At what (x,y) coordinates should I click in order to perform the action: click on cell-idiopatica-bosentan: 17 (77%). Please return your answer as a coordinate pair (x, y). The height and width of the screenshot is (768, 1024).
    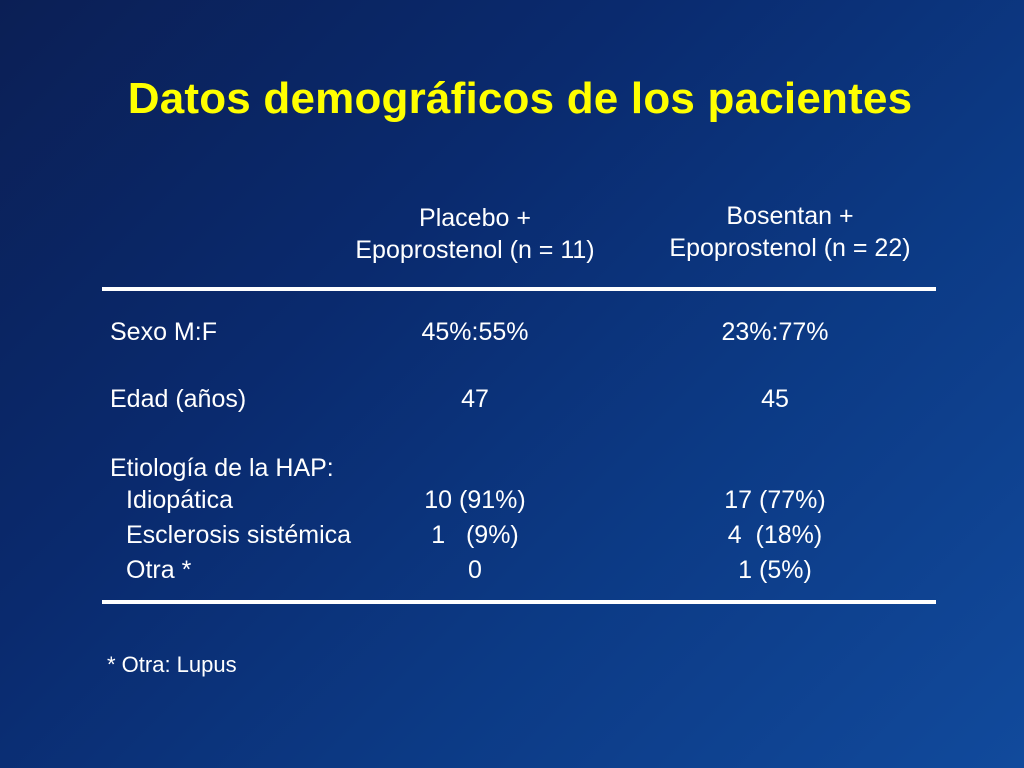
    Looking at the image, I should click on (775, 500).